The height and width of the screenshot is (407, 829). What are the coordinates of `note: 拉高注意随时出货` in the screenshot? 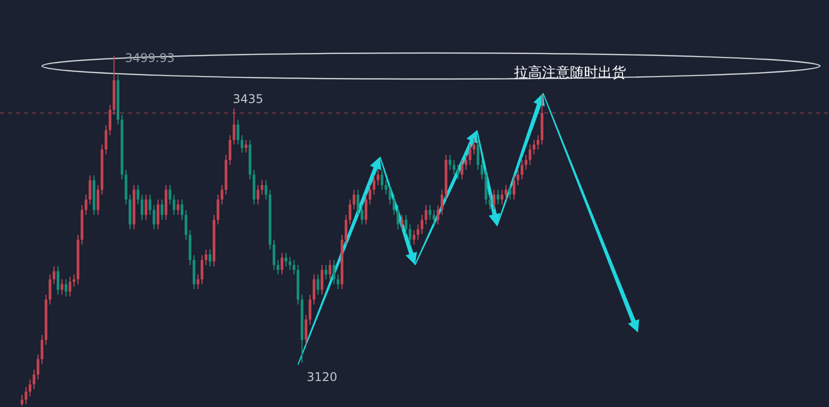 It's located at (570, 73).